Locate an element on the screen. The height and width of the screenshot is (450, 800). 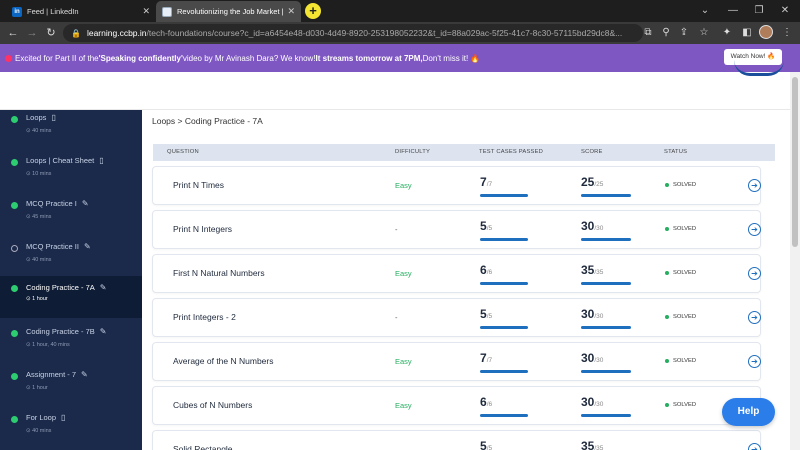
column-status: STATUS is located at coordinates (676, 152).